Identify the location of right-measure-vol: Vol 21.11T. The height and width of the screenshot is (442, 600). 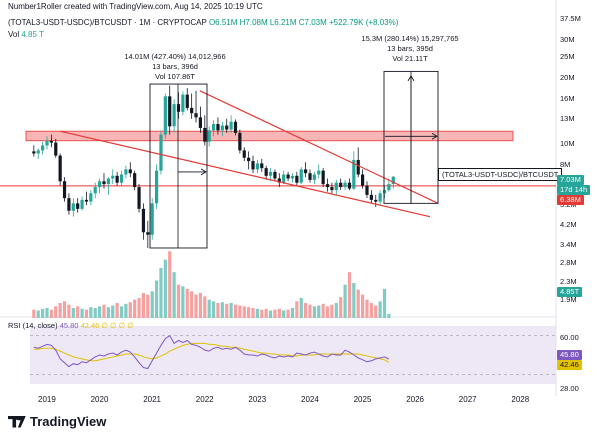
(410, 58).